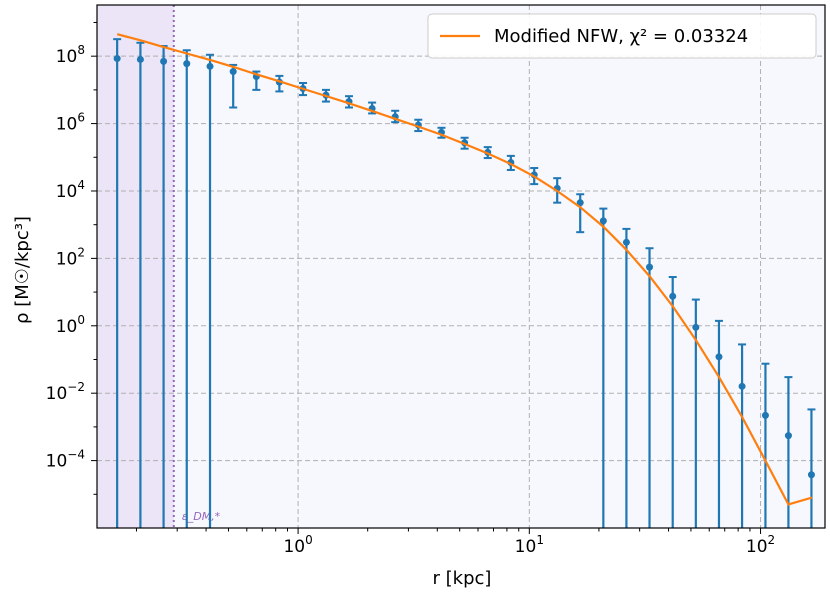  What do you see at coordinates (529, 545) in the screenshot?
I see `x-tick-label: 10¹` at bounding box center [529, 545].